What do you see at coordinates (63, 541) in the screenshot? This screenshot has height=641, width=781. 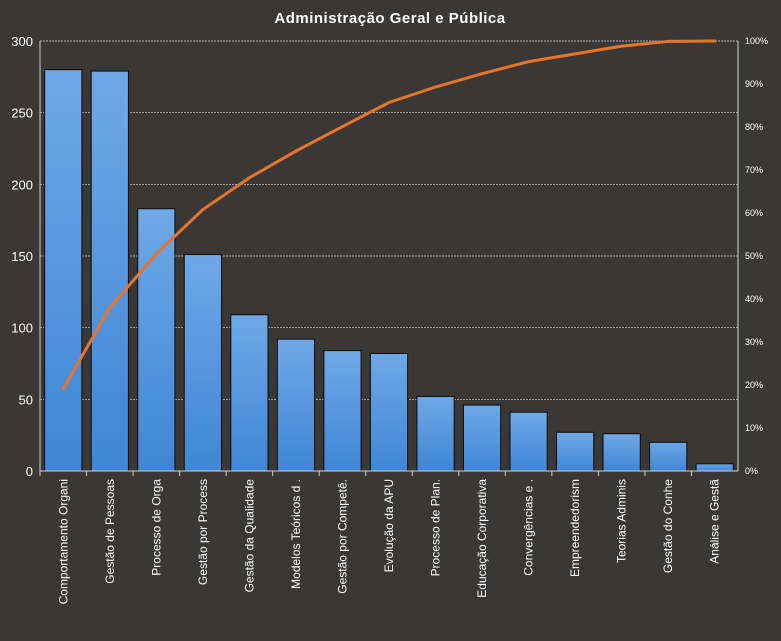 I see `x-tick-label: Comportamento Organi` at bounding box center [63, 541].